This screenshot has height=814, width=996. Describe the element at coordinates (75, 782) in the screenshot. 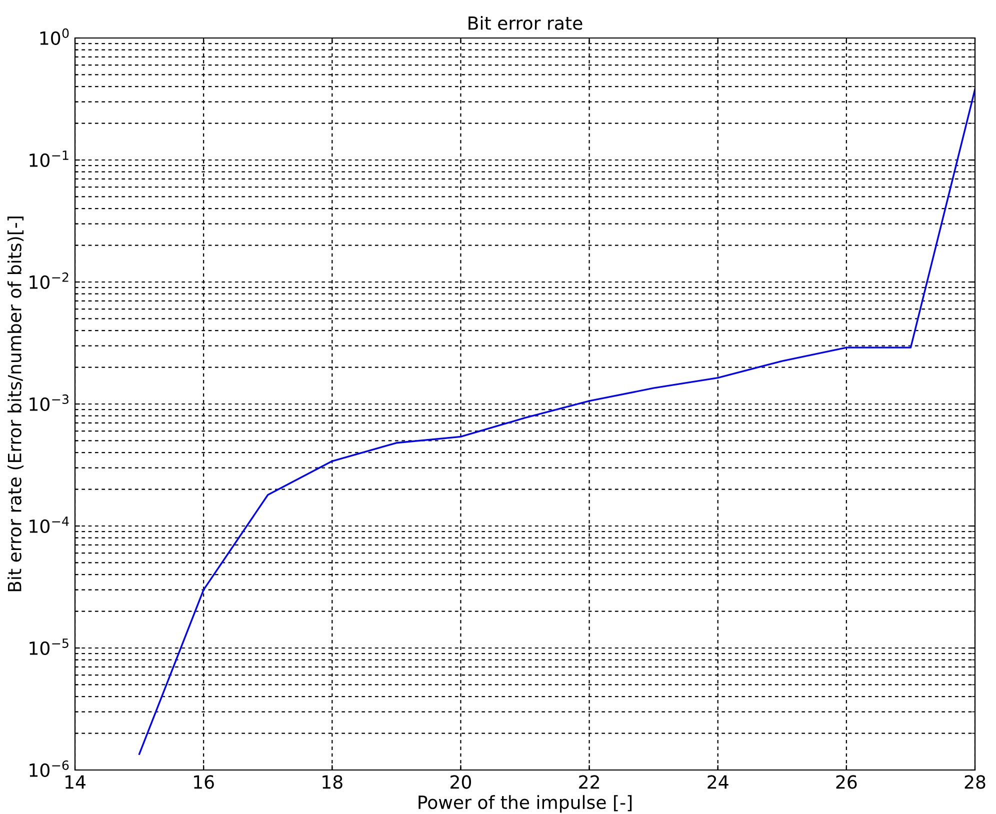

I see `x-tick-label: 14` at that location.